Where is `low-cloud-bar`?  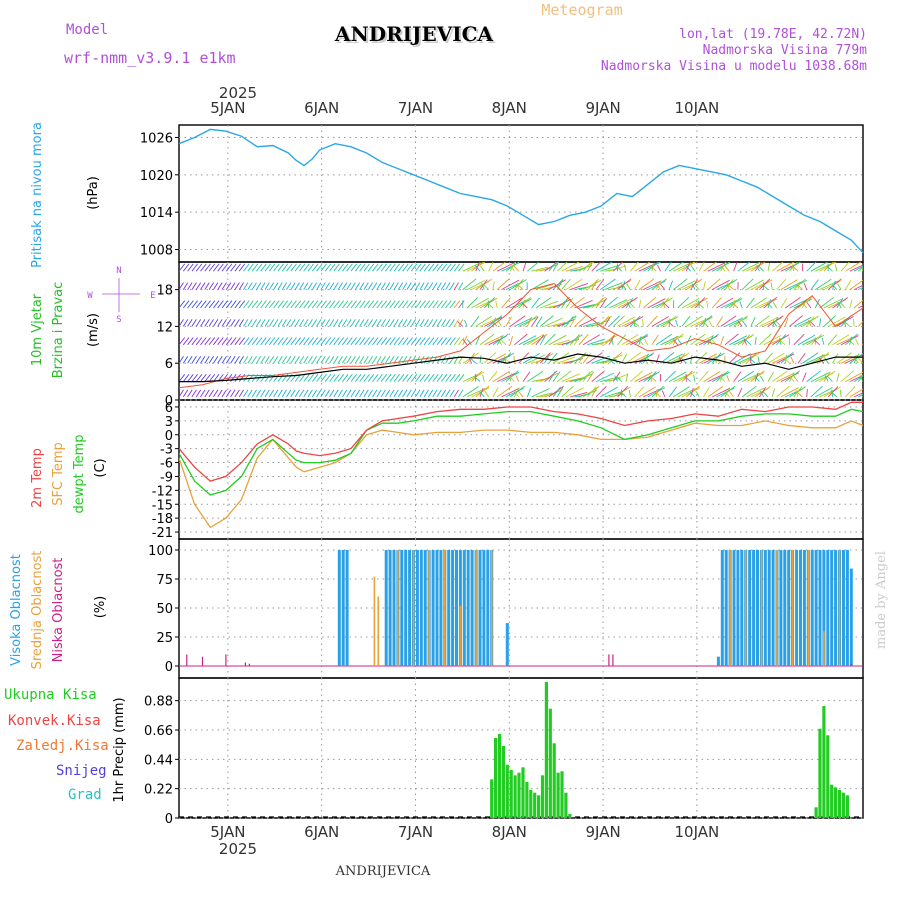 low-cloud-bar is located at coordinates (187, 660).